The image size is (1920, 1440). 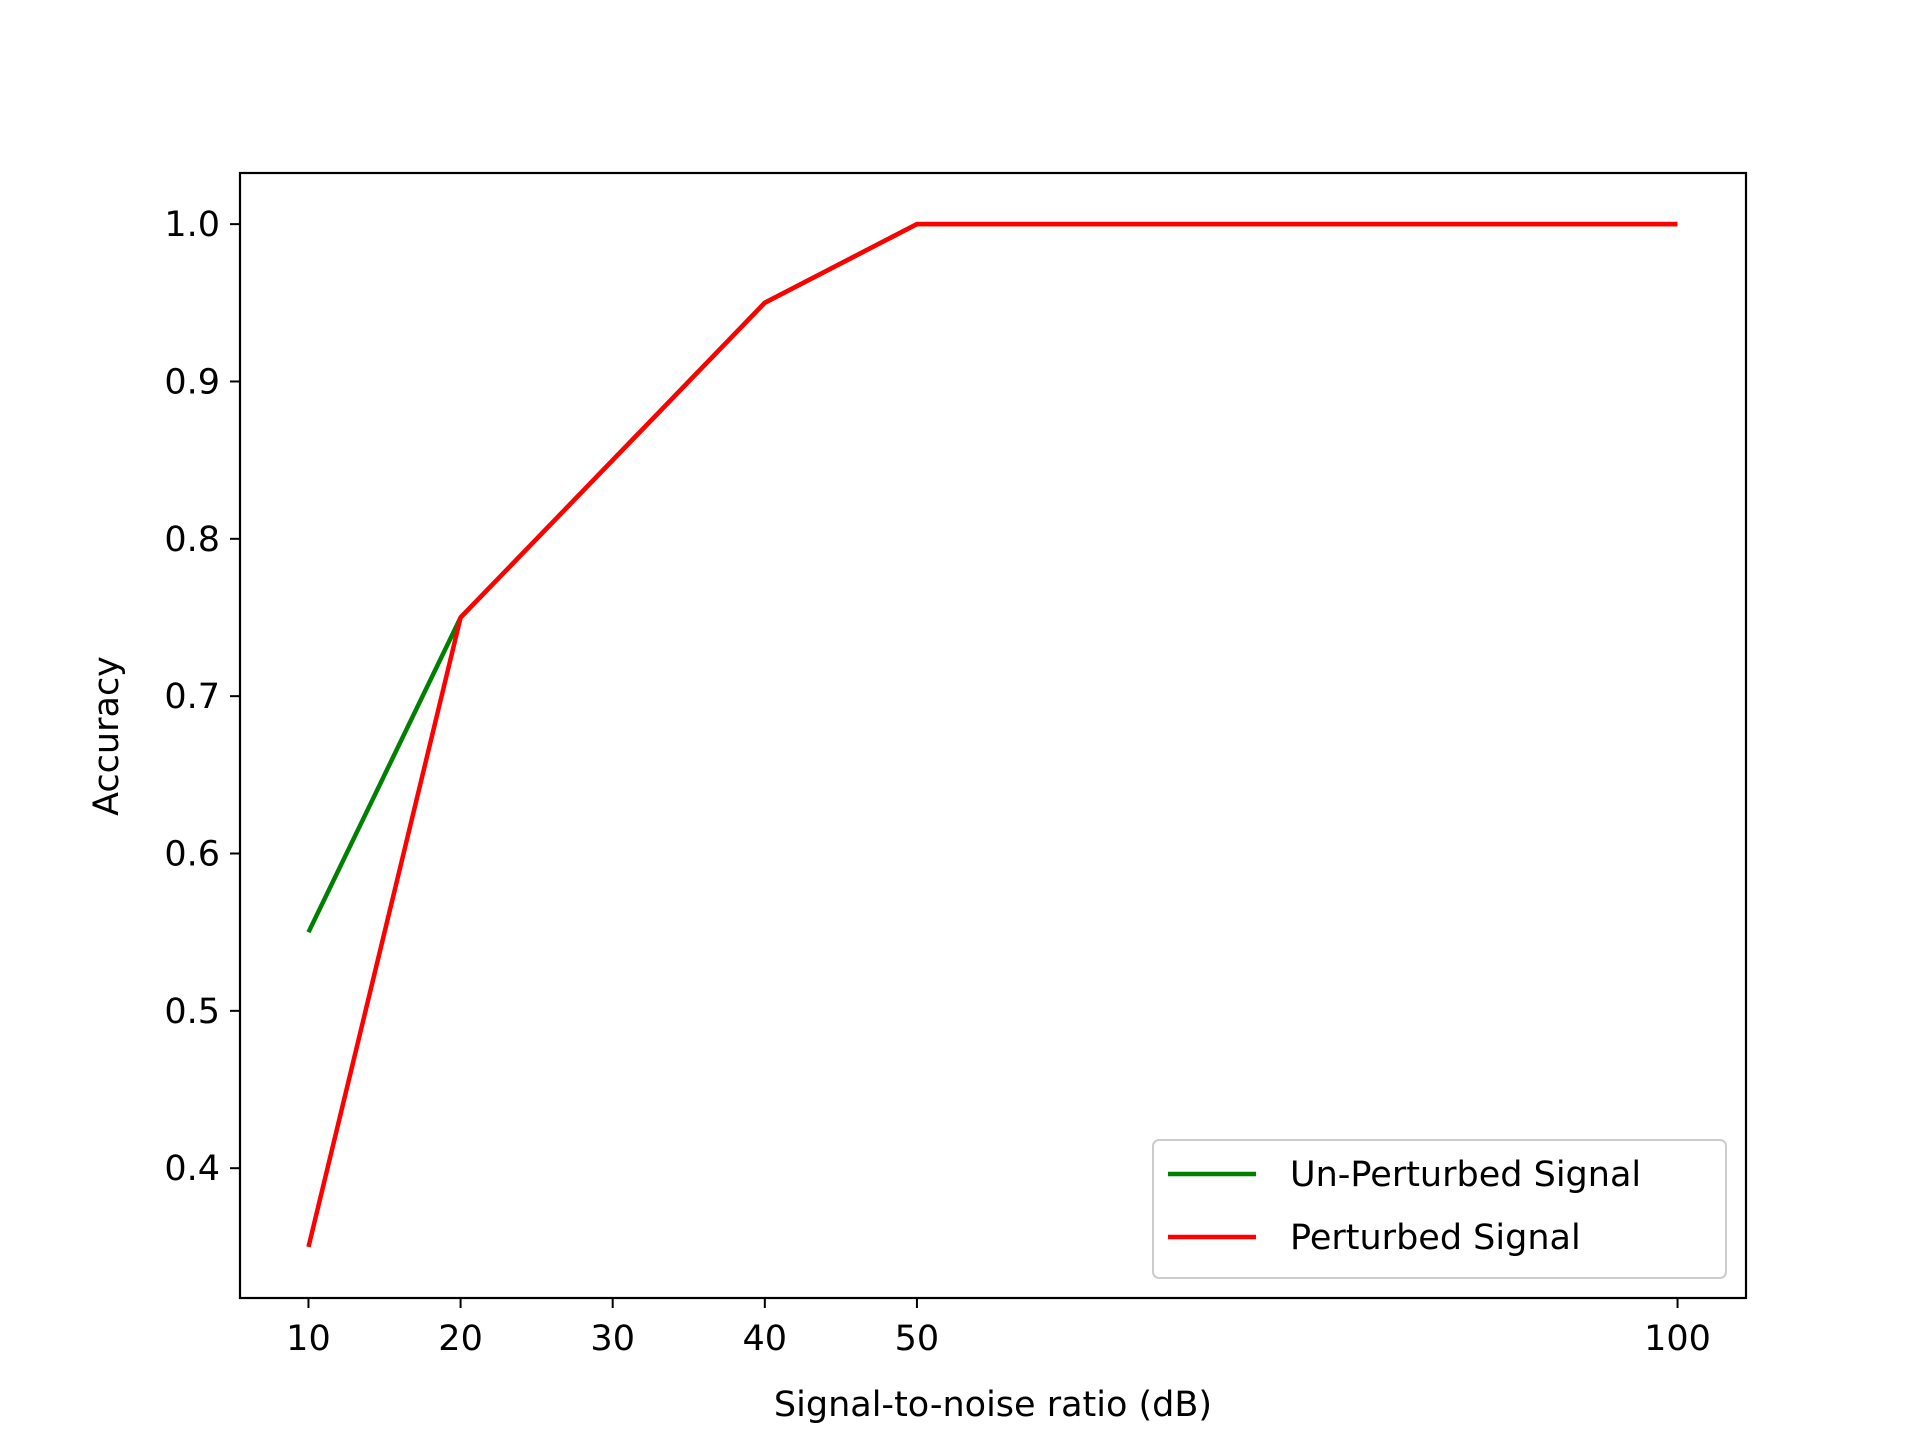 What do you see at coordinates (192, 697) in the screenshot?
I see `y-tick-label: 0.7` at bounding box center [192, 697].